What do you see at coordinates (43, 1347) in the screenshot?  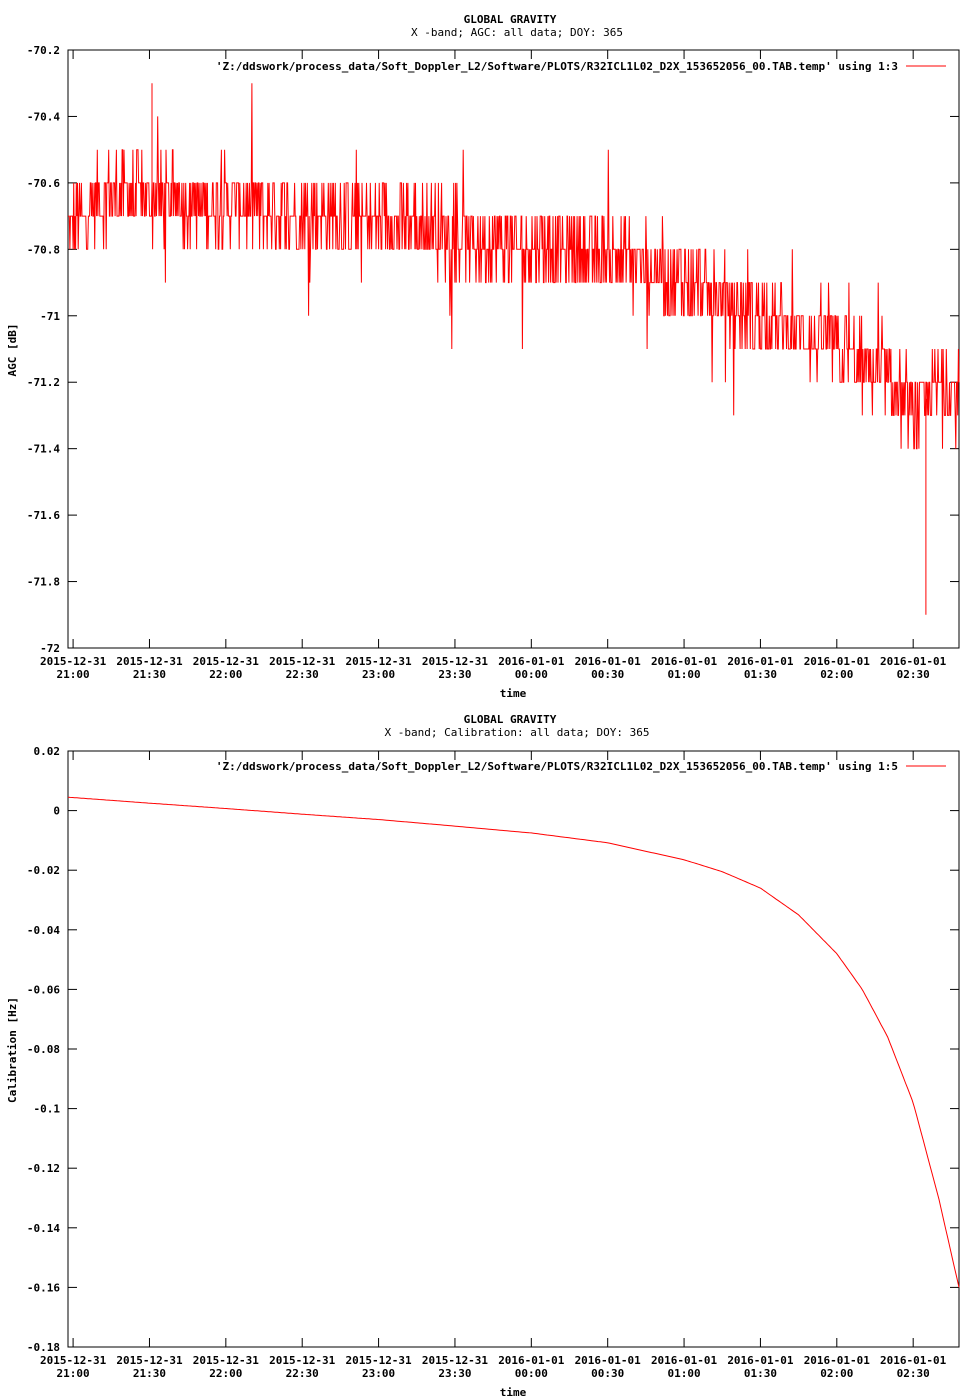 I see `calibration-y-tick-label: -0.18` at bounding box center [43, 1347].